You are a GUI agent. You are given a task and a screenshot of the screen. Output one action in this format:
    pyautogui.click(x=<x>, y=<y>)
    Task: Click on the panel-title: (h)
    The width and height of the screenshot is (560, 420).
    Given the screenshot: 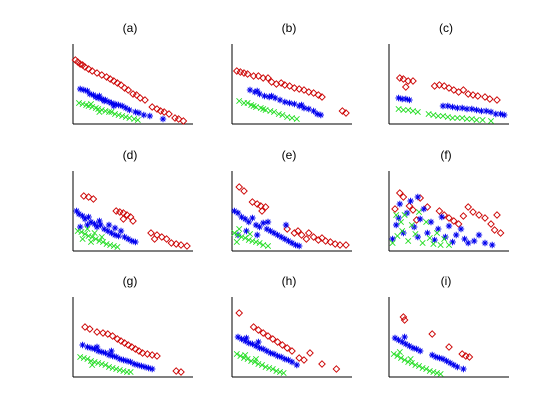 What is the action you would take?
    pyautogui.click(x=289, y=281)
    